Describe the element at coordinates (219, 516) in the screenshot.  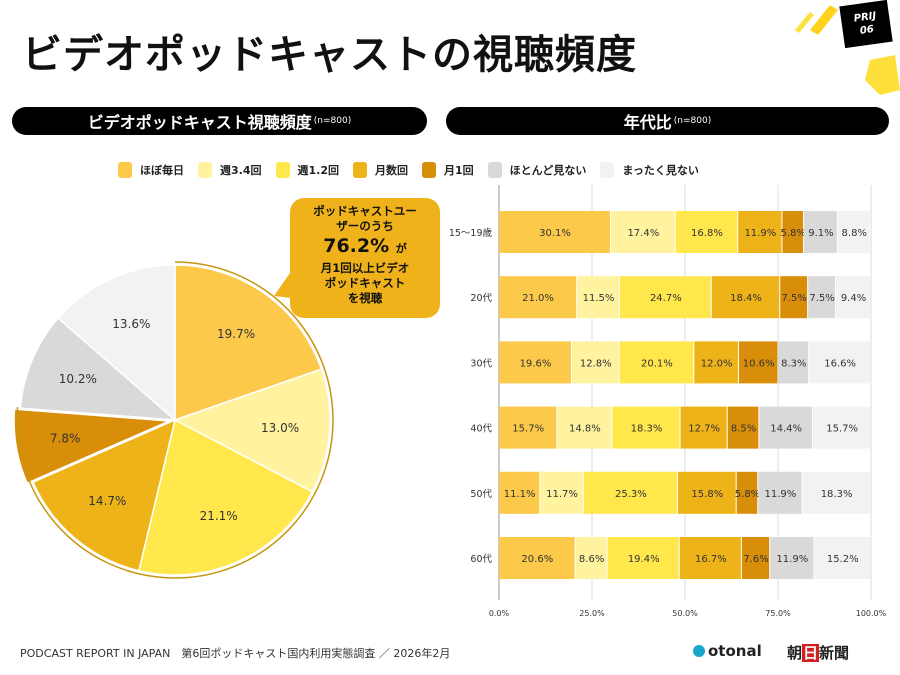
I see `pie-label: 21.1%` at that location.